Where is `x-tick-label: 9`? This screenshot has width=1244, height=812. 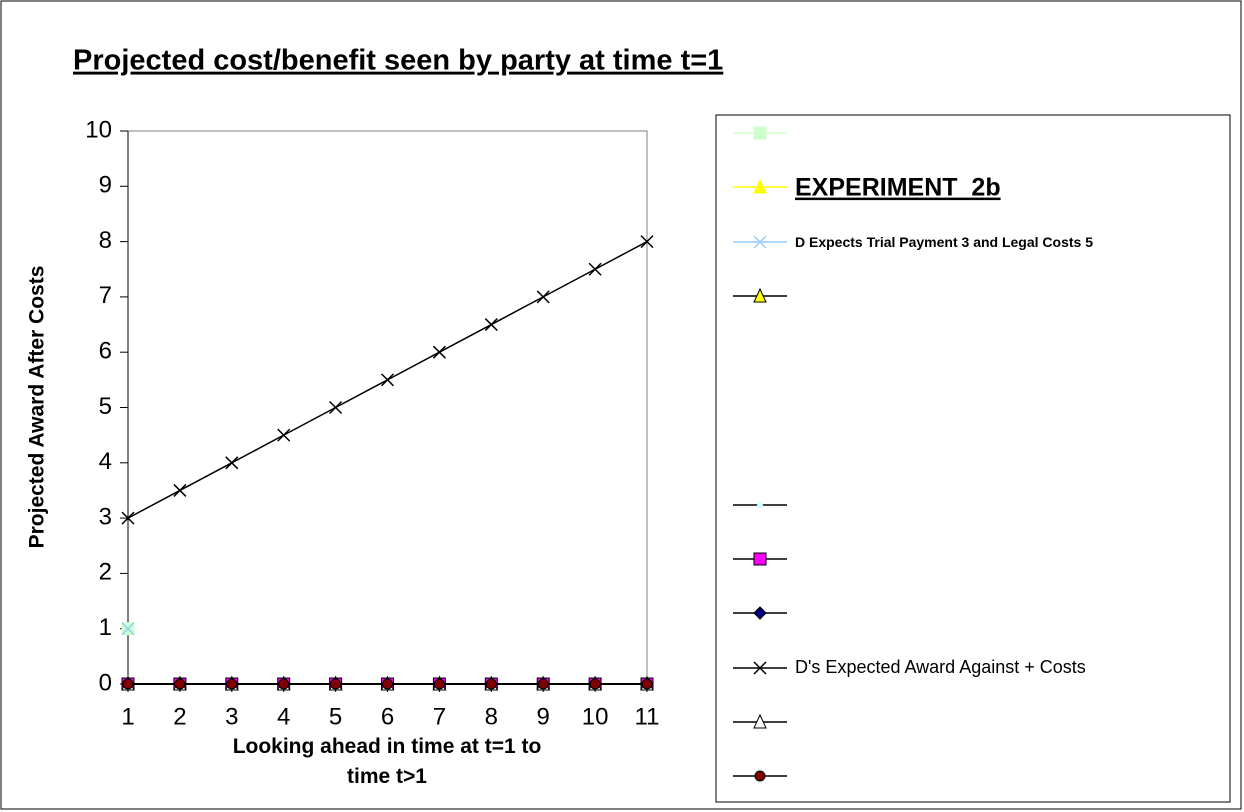
x-tick-label: 9 is located at coordinates (543, 716).